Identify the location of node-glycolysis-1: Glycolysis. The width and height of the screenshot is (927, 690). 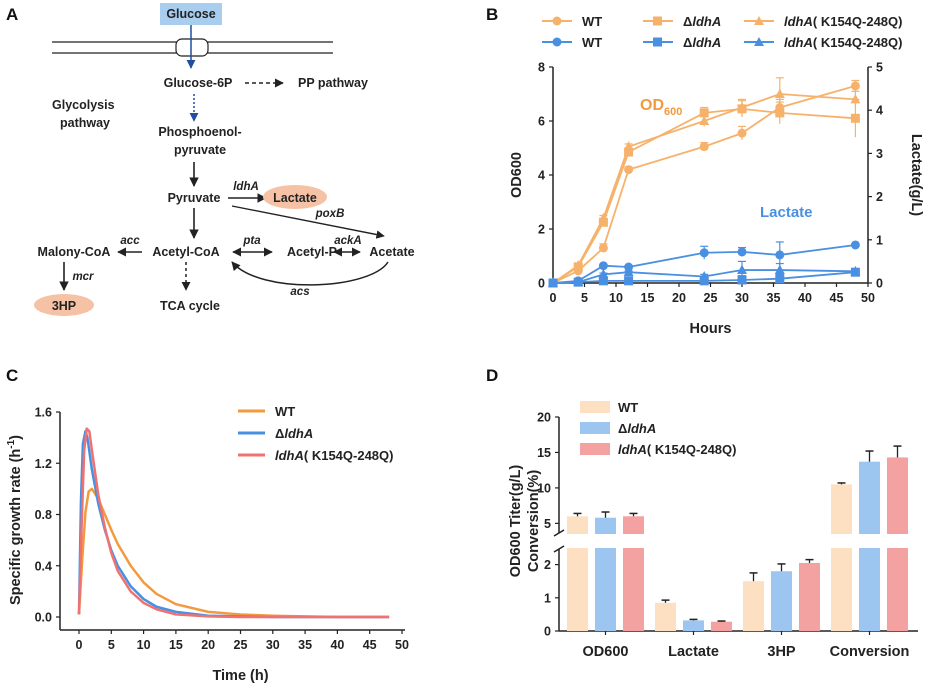
(83, 105).